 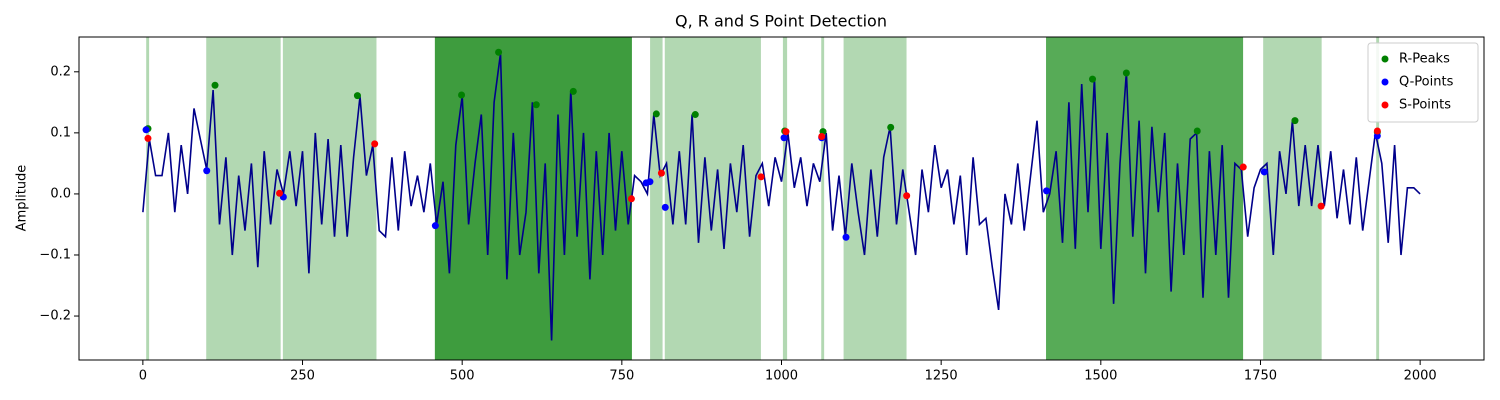 I want to click on legend-label: R-Peaks, so click(x=1424, y=59).